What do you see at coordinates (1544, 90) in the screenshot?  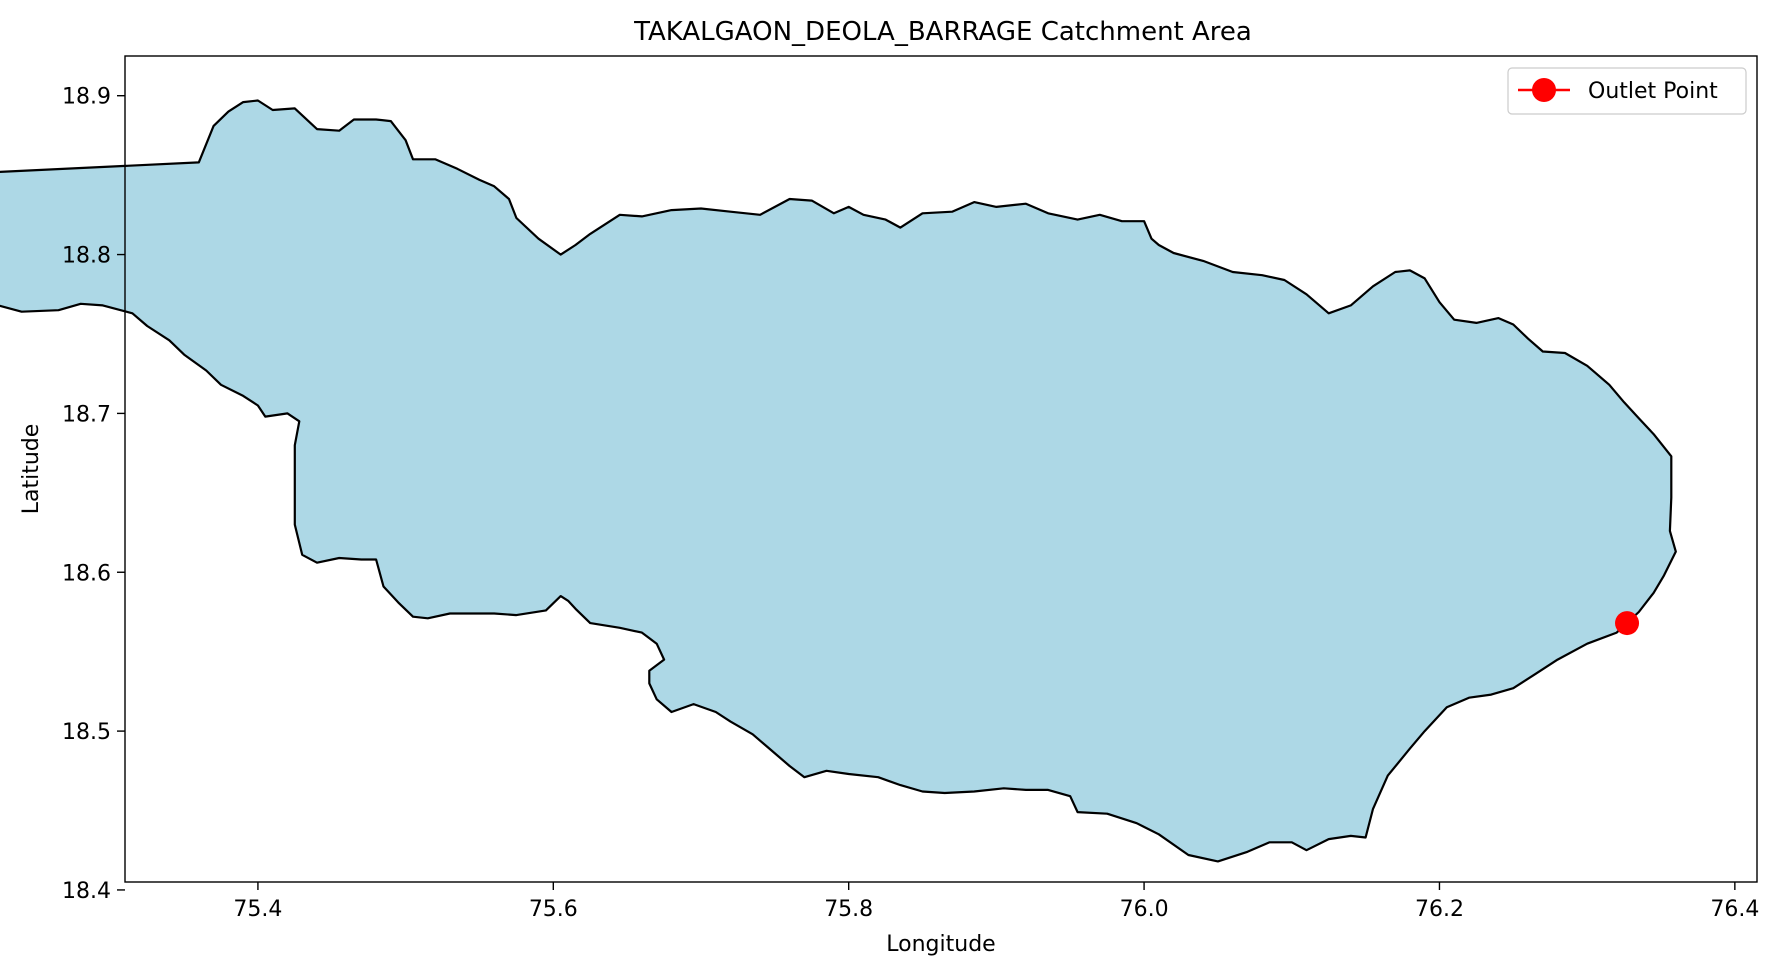 I see `legend-marker-icon` at bounding box center [1544, 90].